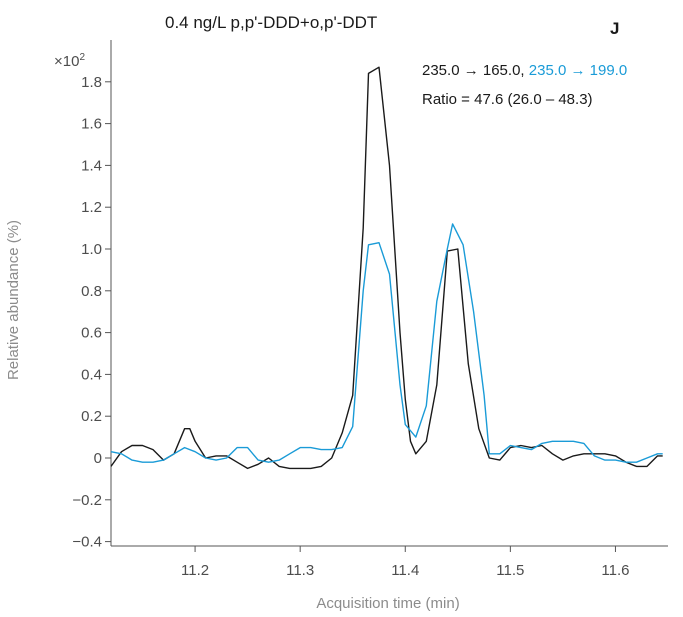 The image size is (683, 617). Describe the element at coordinates (91, 312) in the screenshot. I see `y-ticks: −0.4 −0.2 0 0.2 0.4 0.6 0.8 1.0 1.2 1.4 1.6 1.8` at that location.